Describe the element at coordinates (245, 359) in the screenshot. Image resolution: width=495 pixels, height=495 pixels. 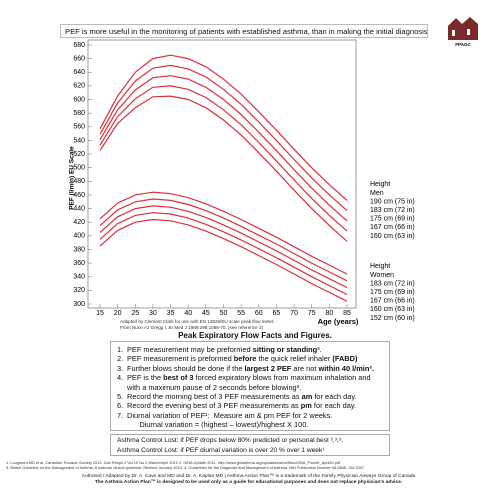
I see `fact-bold: before` at that location.